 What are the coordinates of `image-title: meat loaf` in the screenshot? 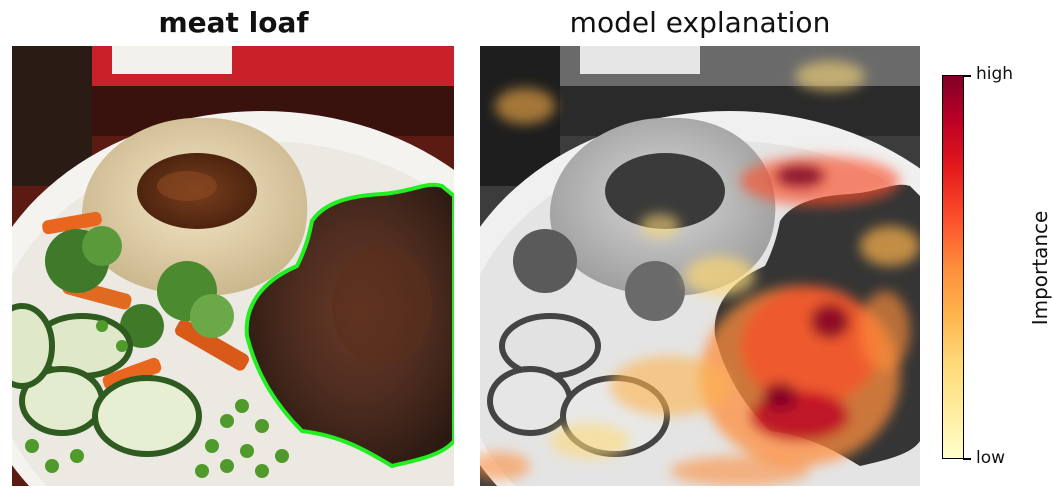 It's located at (233, 22).